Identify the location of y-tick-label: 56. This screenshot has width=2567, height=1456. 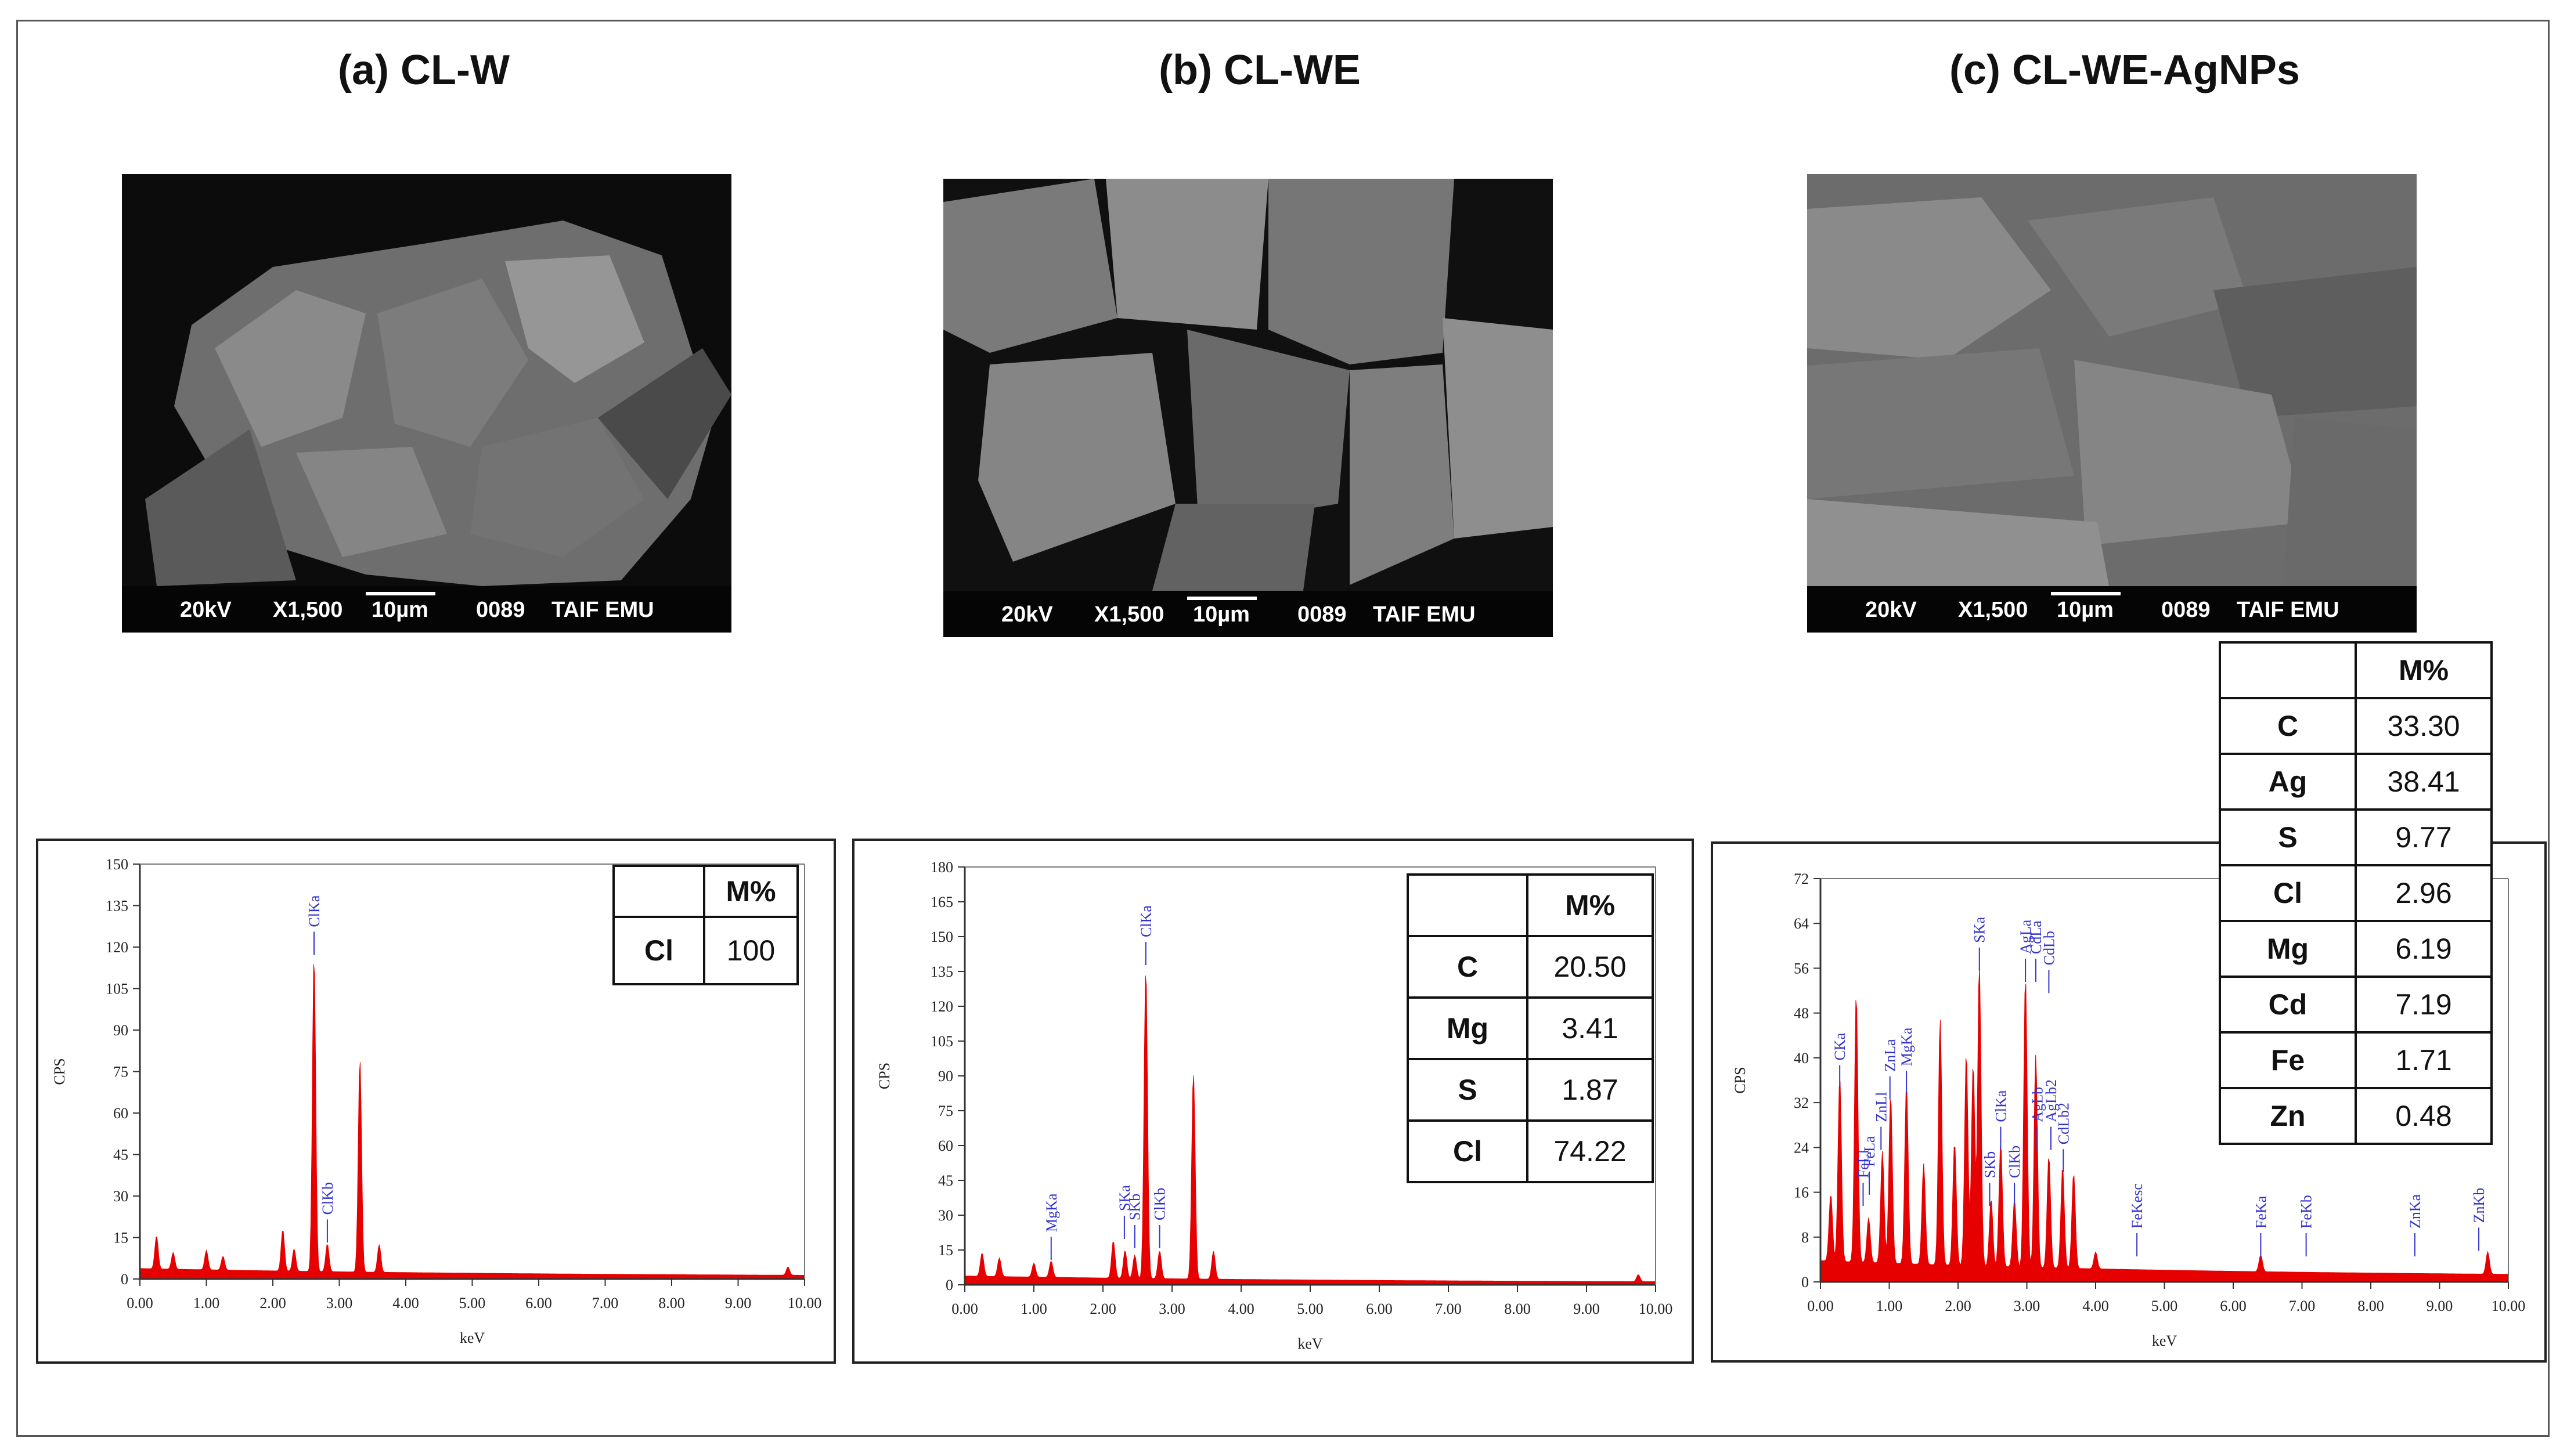
(1801, 968).